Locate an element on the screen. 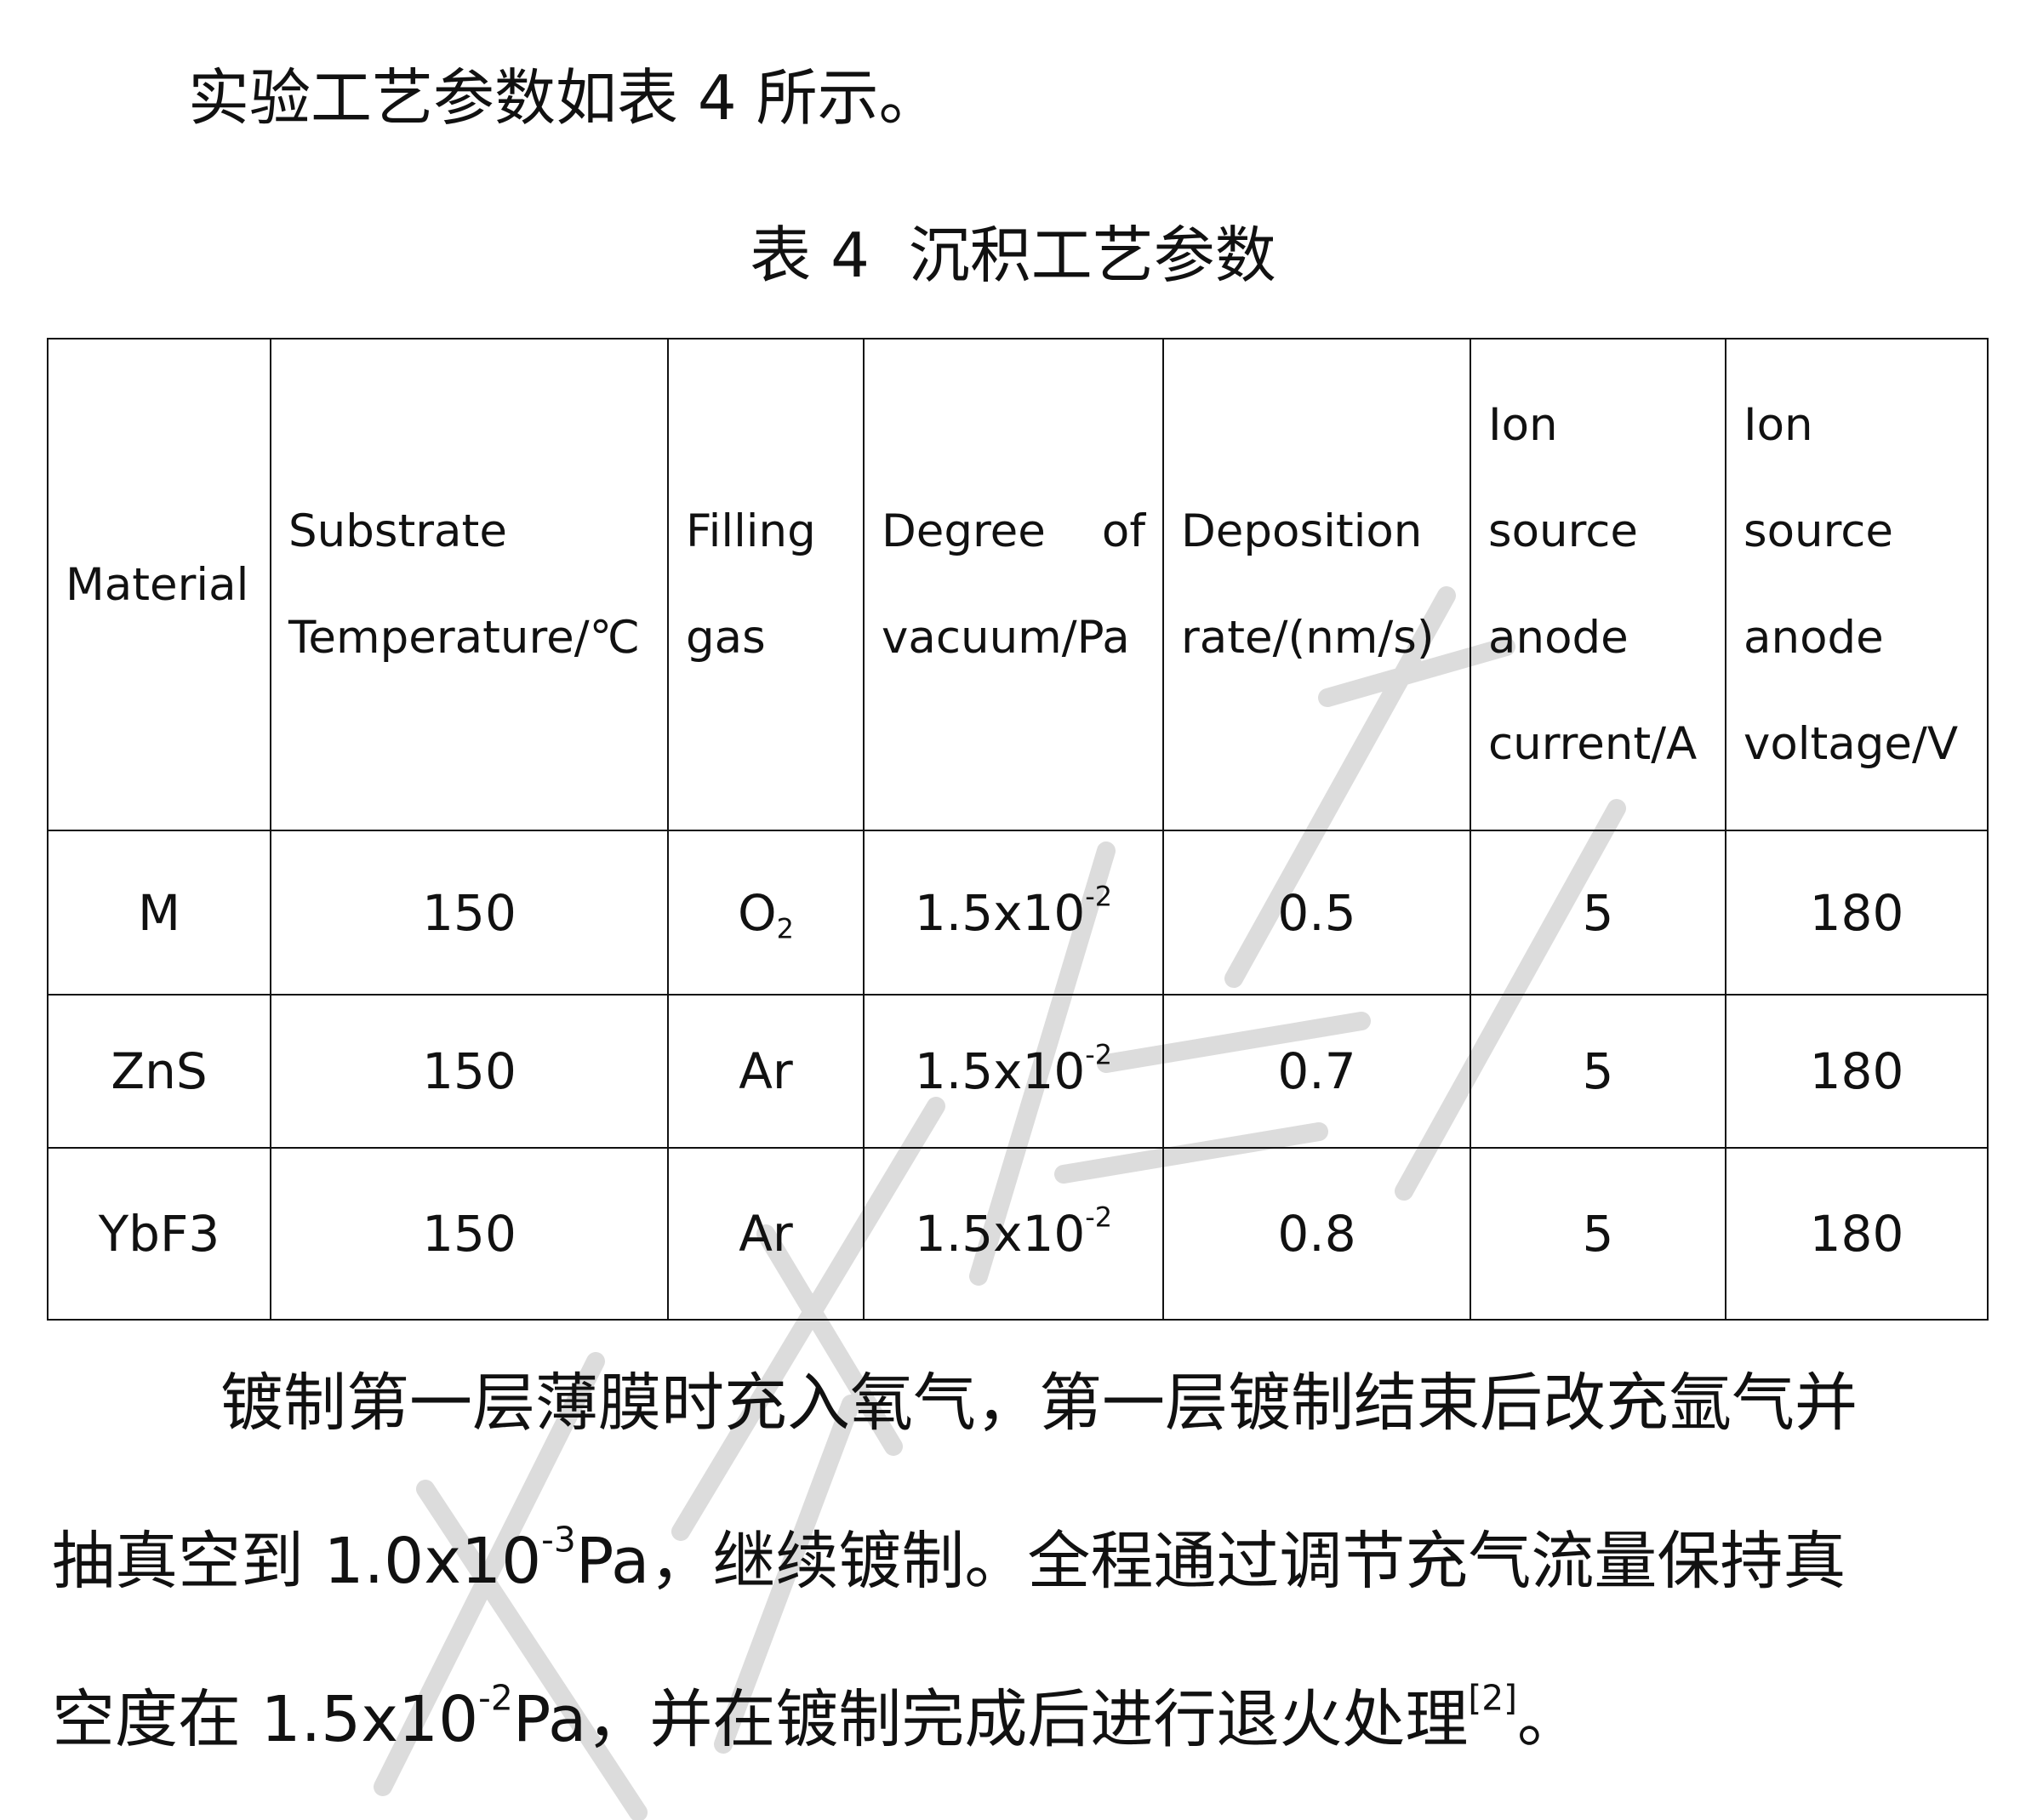 The width and height of the screenshot is (2026, 1820). header-material: Material is located at coordinates (159, 585).